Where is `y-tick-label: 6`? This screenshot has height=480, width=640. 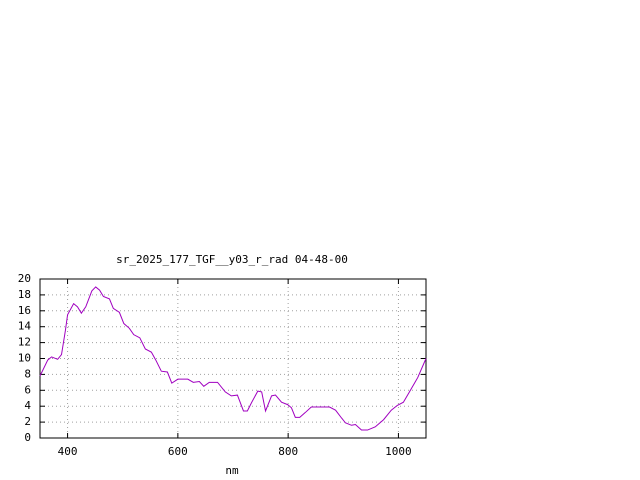 y-tick-label: 6 is located at coordinates (27, 389).